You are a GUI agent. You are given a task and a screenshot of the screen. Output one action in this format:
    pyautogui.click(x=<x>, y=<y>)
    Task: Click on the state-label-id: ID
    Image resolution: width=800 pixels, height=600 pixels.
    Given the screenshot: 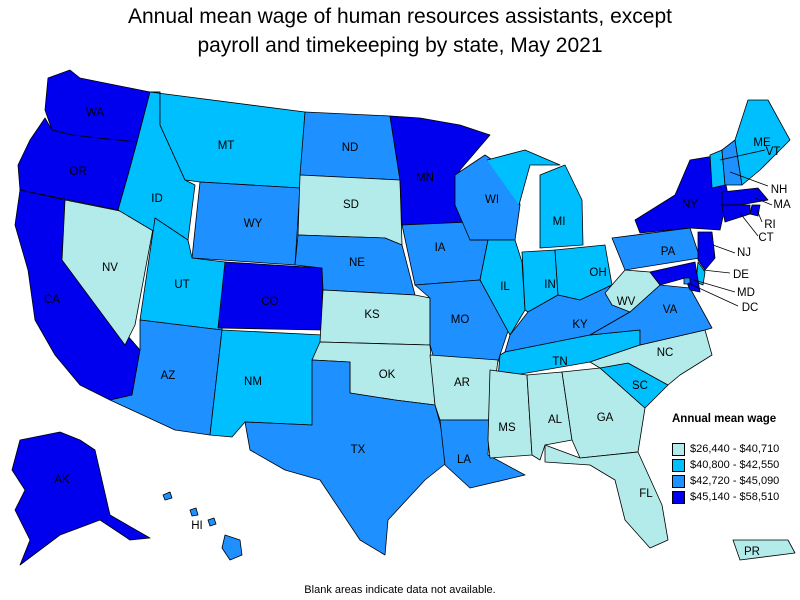 What is the action you would take?
    pyautogui.click(x=157, y=199)
    